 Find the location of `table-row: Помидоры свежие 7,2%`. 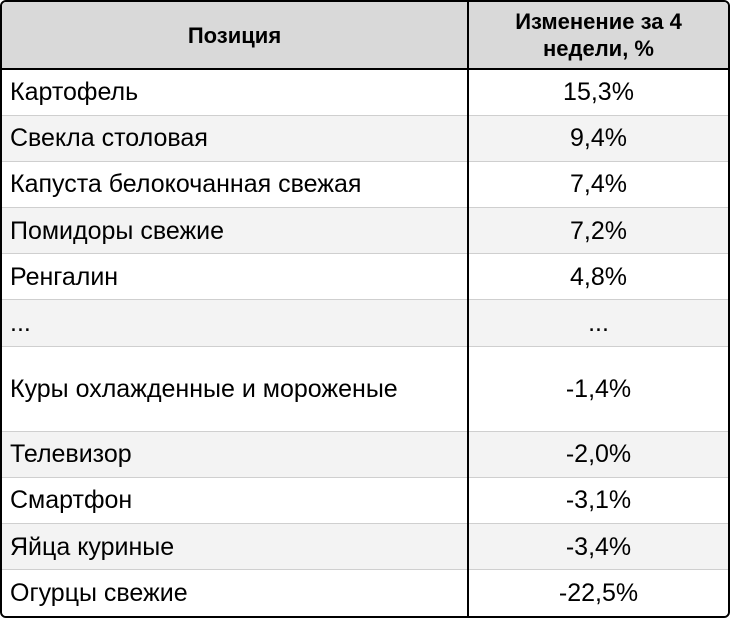

table-row: Помидоры свежие 7,2% is located at coordinates (365, 230).